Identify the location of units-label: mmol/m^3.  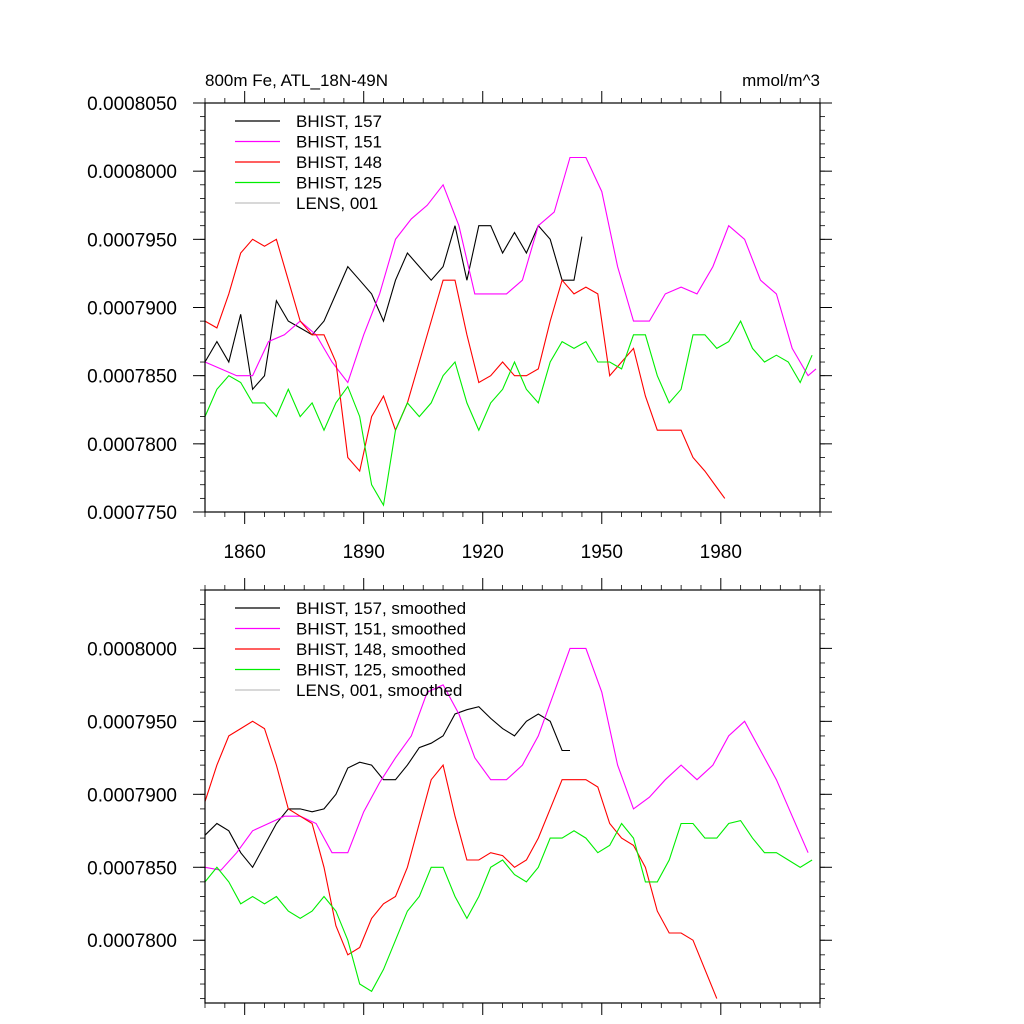
(781, 80).